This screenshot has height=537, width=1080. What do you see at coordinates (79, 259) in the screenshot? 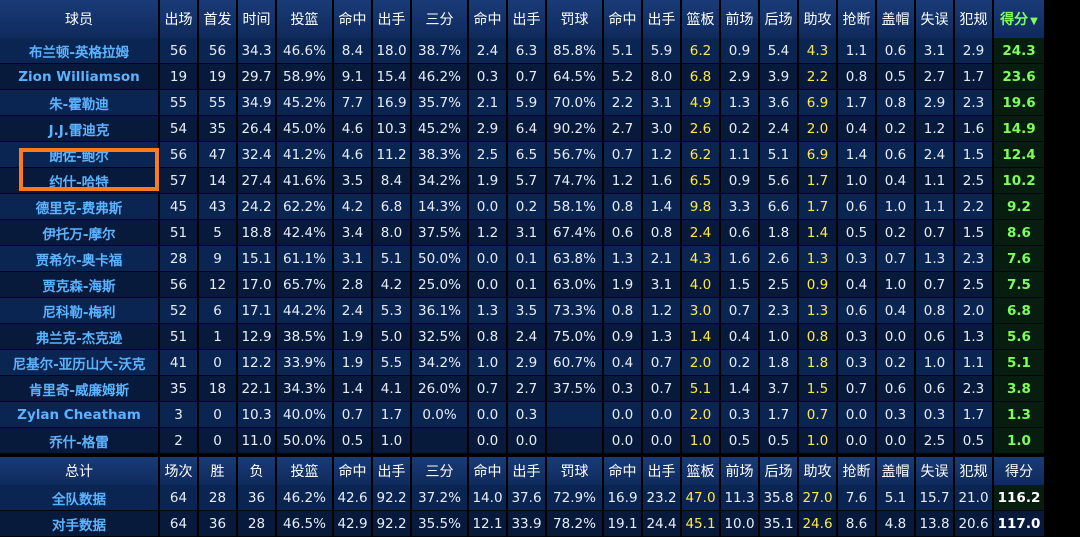
I see `player-name-link: 贾希尔-奥卡福` at bounding box center [79, 259].